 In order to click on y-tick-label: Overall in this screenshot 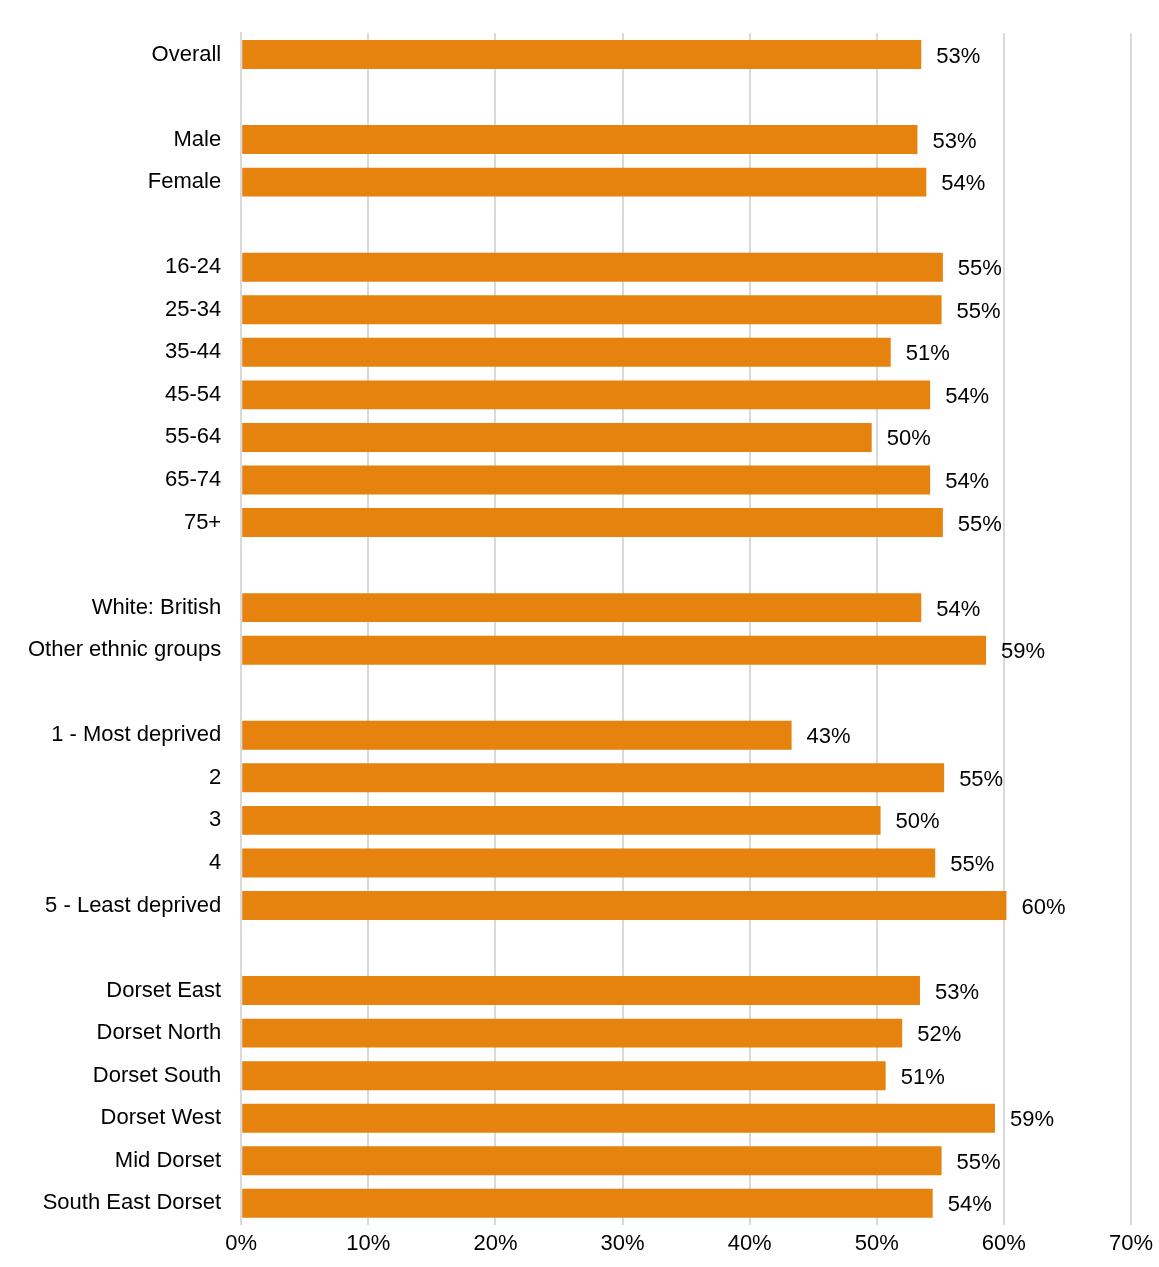, I will do `click(186, 53)`.